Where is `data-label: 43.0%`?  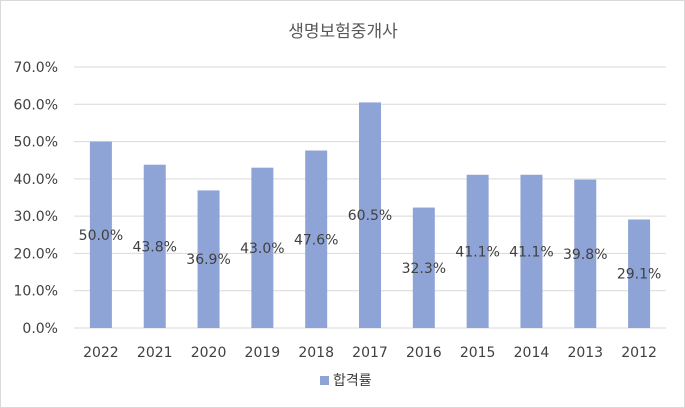
data-label: 43.0% is located at coordinates (262, 249).